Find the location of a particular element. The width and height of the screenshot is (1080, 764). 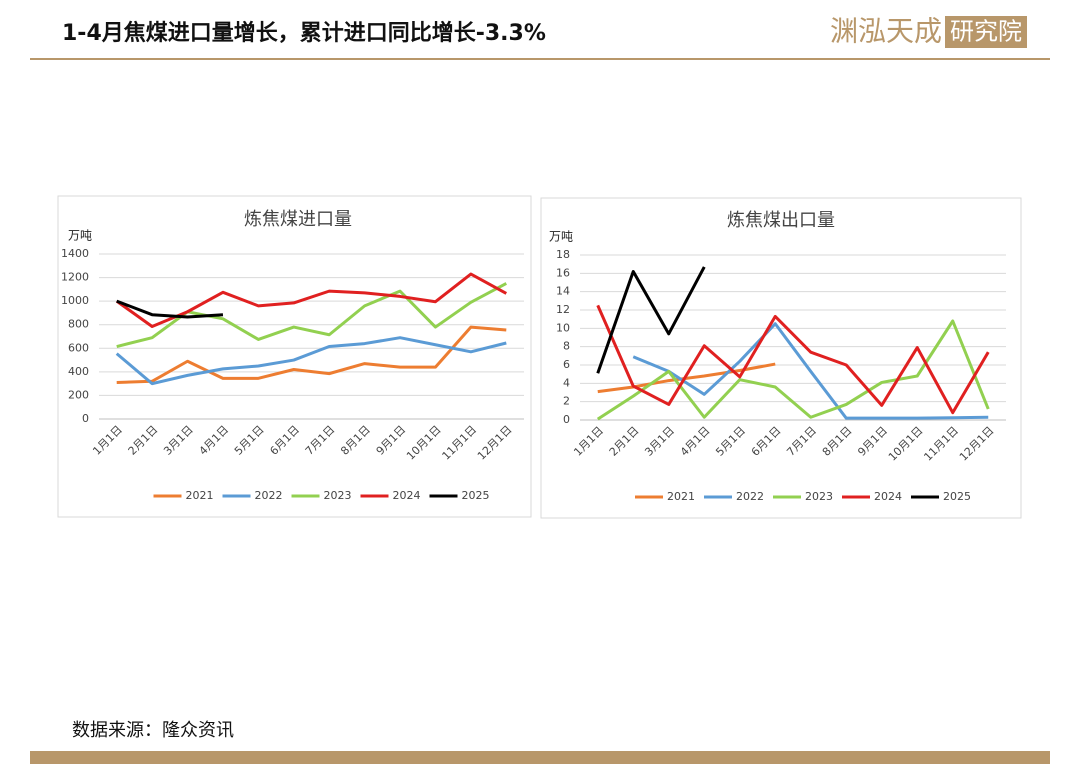

source: 数据来源：隆众资讯 is located at coordinates (153, 730).